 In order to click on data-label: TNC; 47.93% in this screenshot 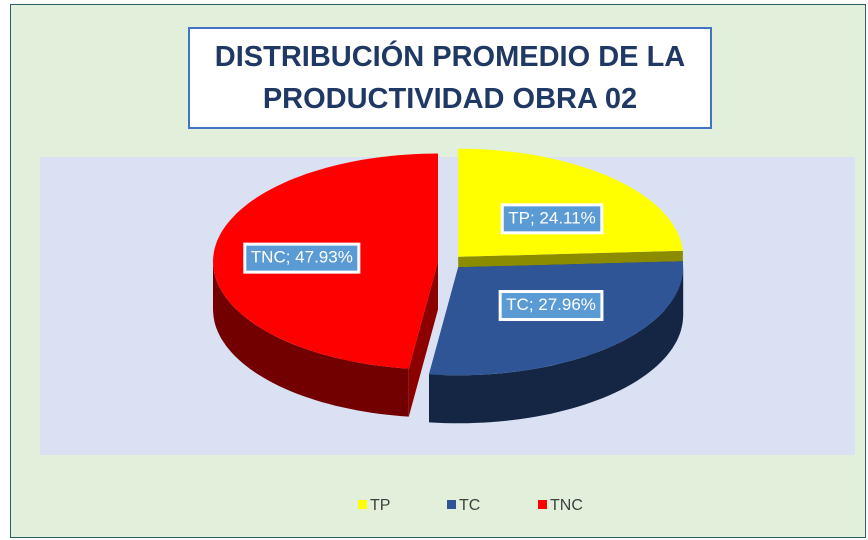, I will do `click(302, 258)`.